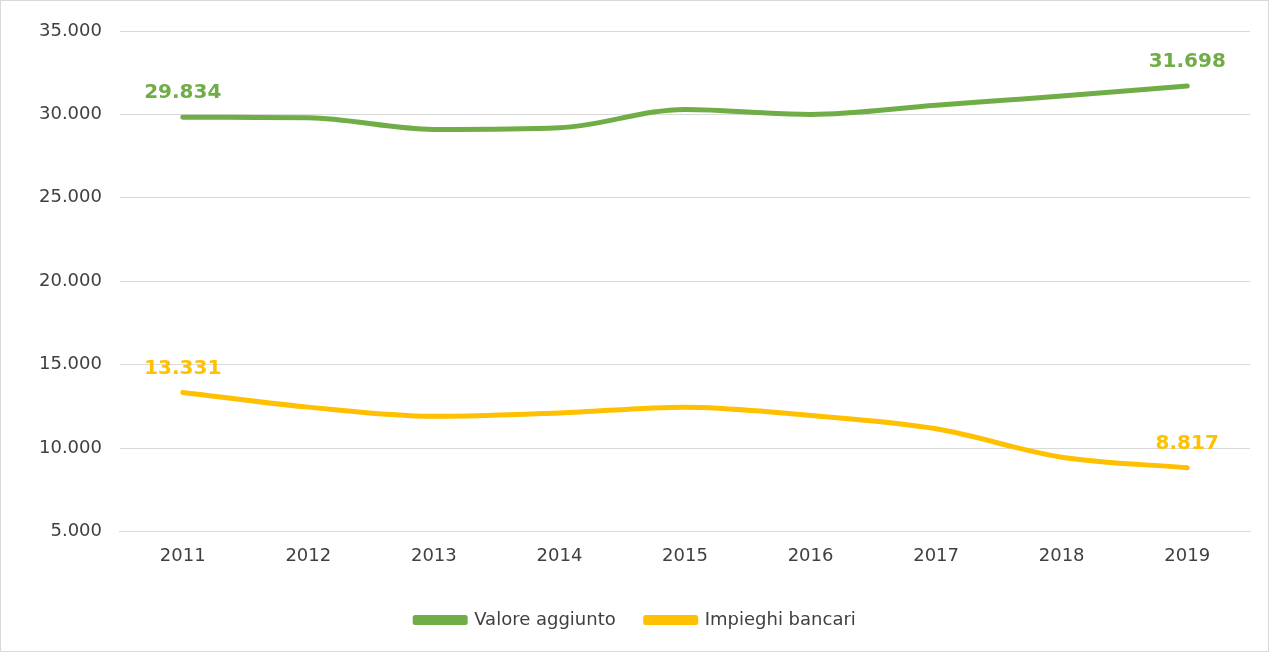 Image resolution: width=1269 pixels, height=652 pixels. I want to click on x-tick-label: 2019, so click(1187, 554).